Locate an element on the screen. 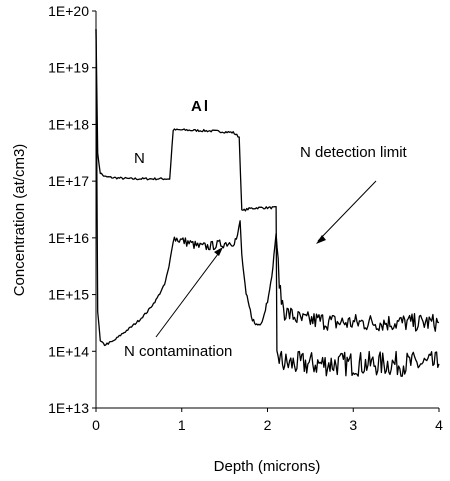  y-tick-label: 1E+13 is located at coordinates (68, 408).